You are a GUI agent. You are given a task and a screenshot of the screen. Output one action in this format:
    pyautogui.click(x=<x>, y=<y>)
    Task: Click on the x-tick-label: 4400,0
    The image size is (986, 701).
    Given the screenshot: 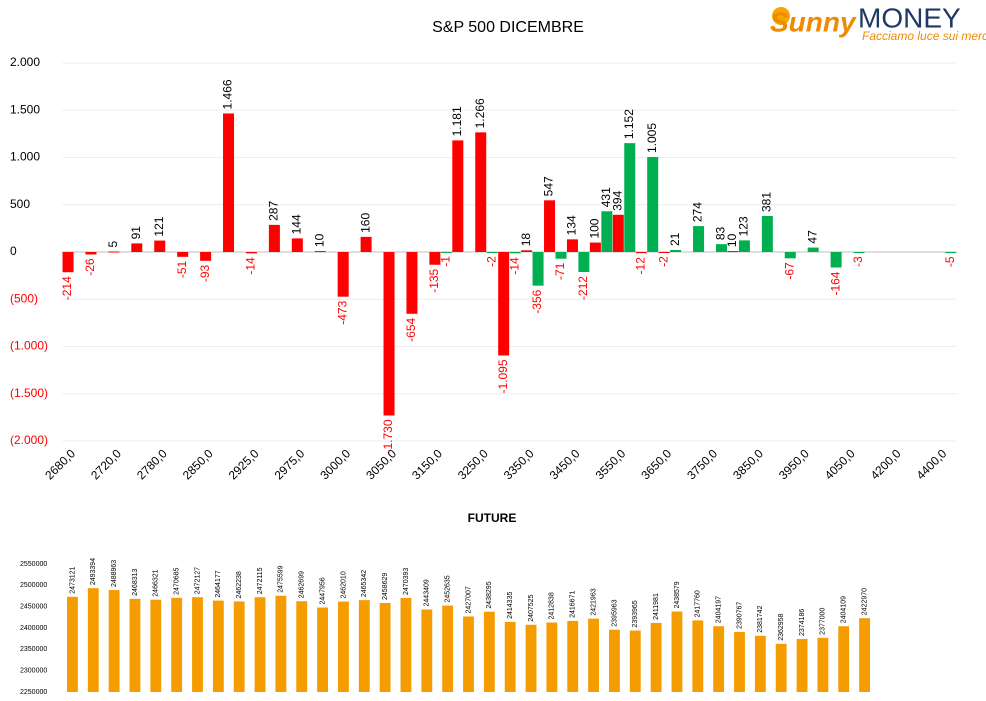 What is the action you would take?
    pyautogui.click(x=932, y=464)
    